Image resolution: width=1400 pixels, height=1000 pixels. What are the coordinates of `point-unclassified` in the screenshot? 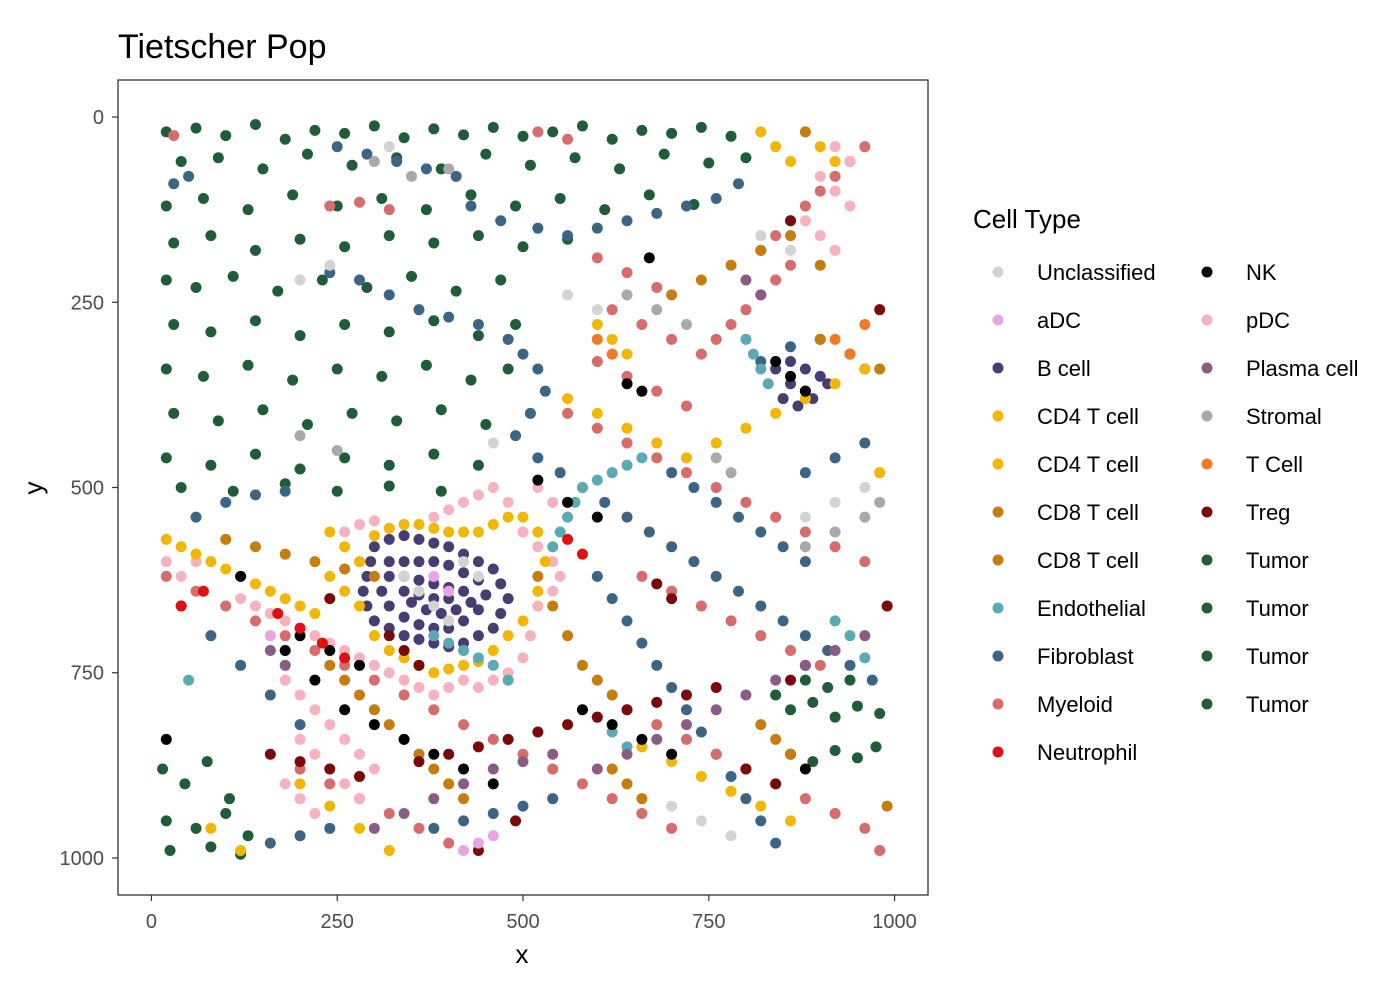 It's located at (389, 147).